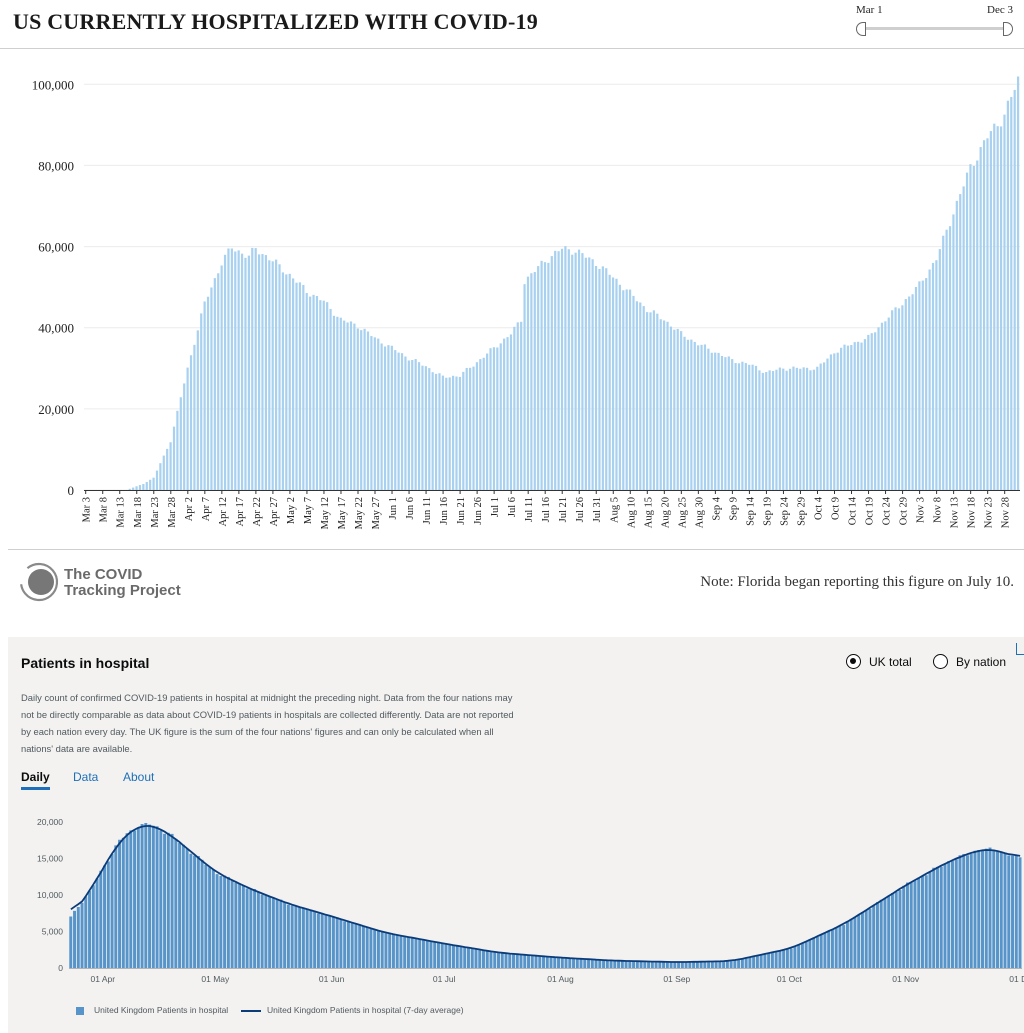 Image resolution: width=1024 pixels, height=1033 pixels. Describe the element at coordinates (801, 511) in the screenshot. I see `us-x-tick-label: Sep 29` at that location.